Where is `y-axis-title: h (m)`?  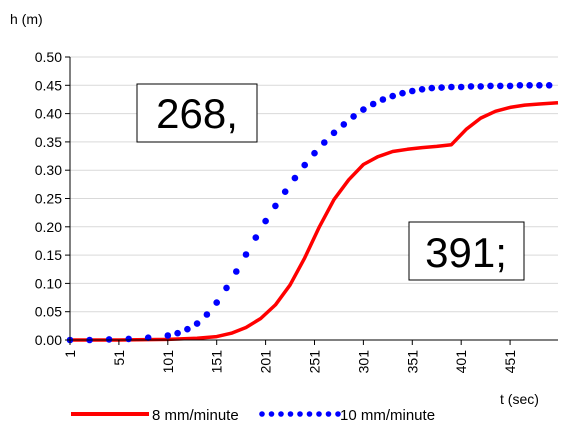
y-axis-title: h (m) is located at coordinates (26, 19).